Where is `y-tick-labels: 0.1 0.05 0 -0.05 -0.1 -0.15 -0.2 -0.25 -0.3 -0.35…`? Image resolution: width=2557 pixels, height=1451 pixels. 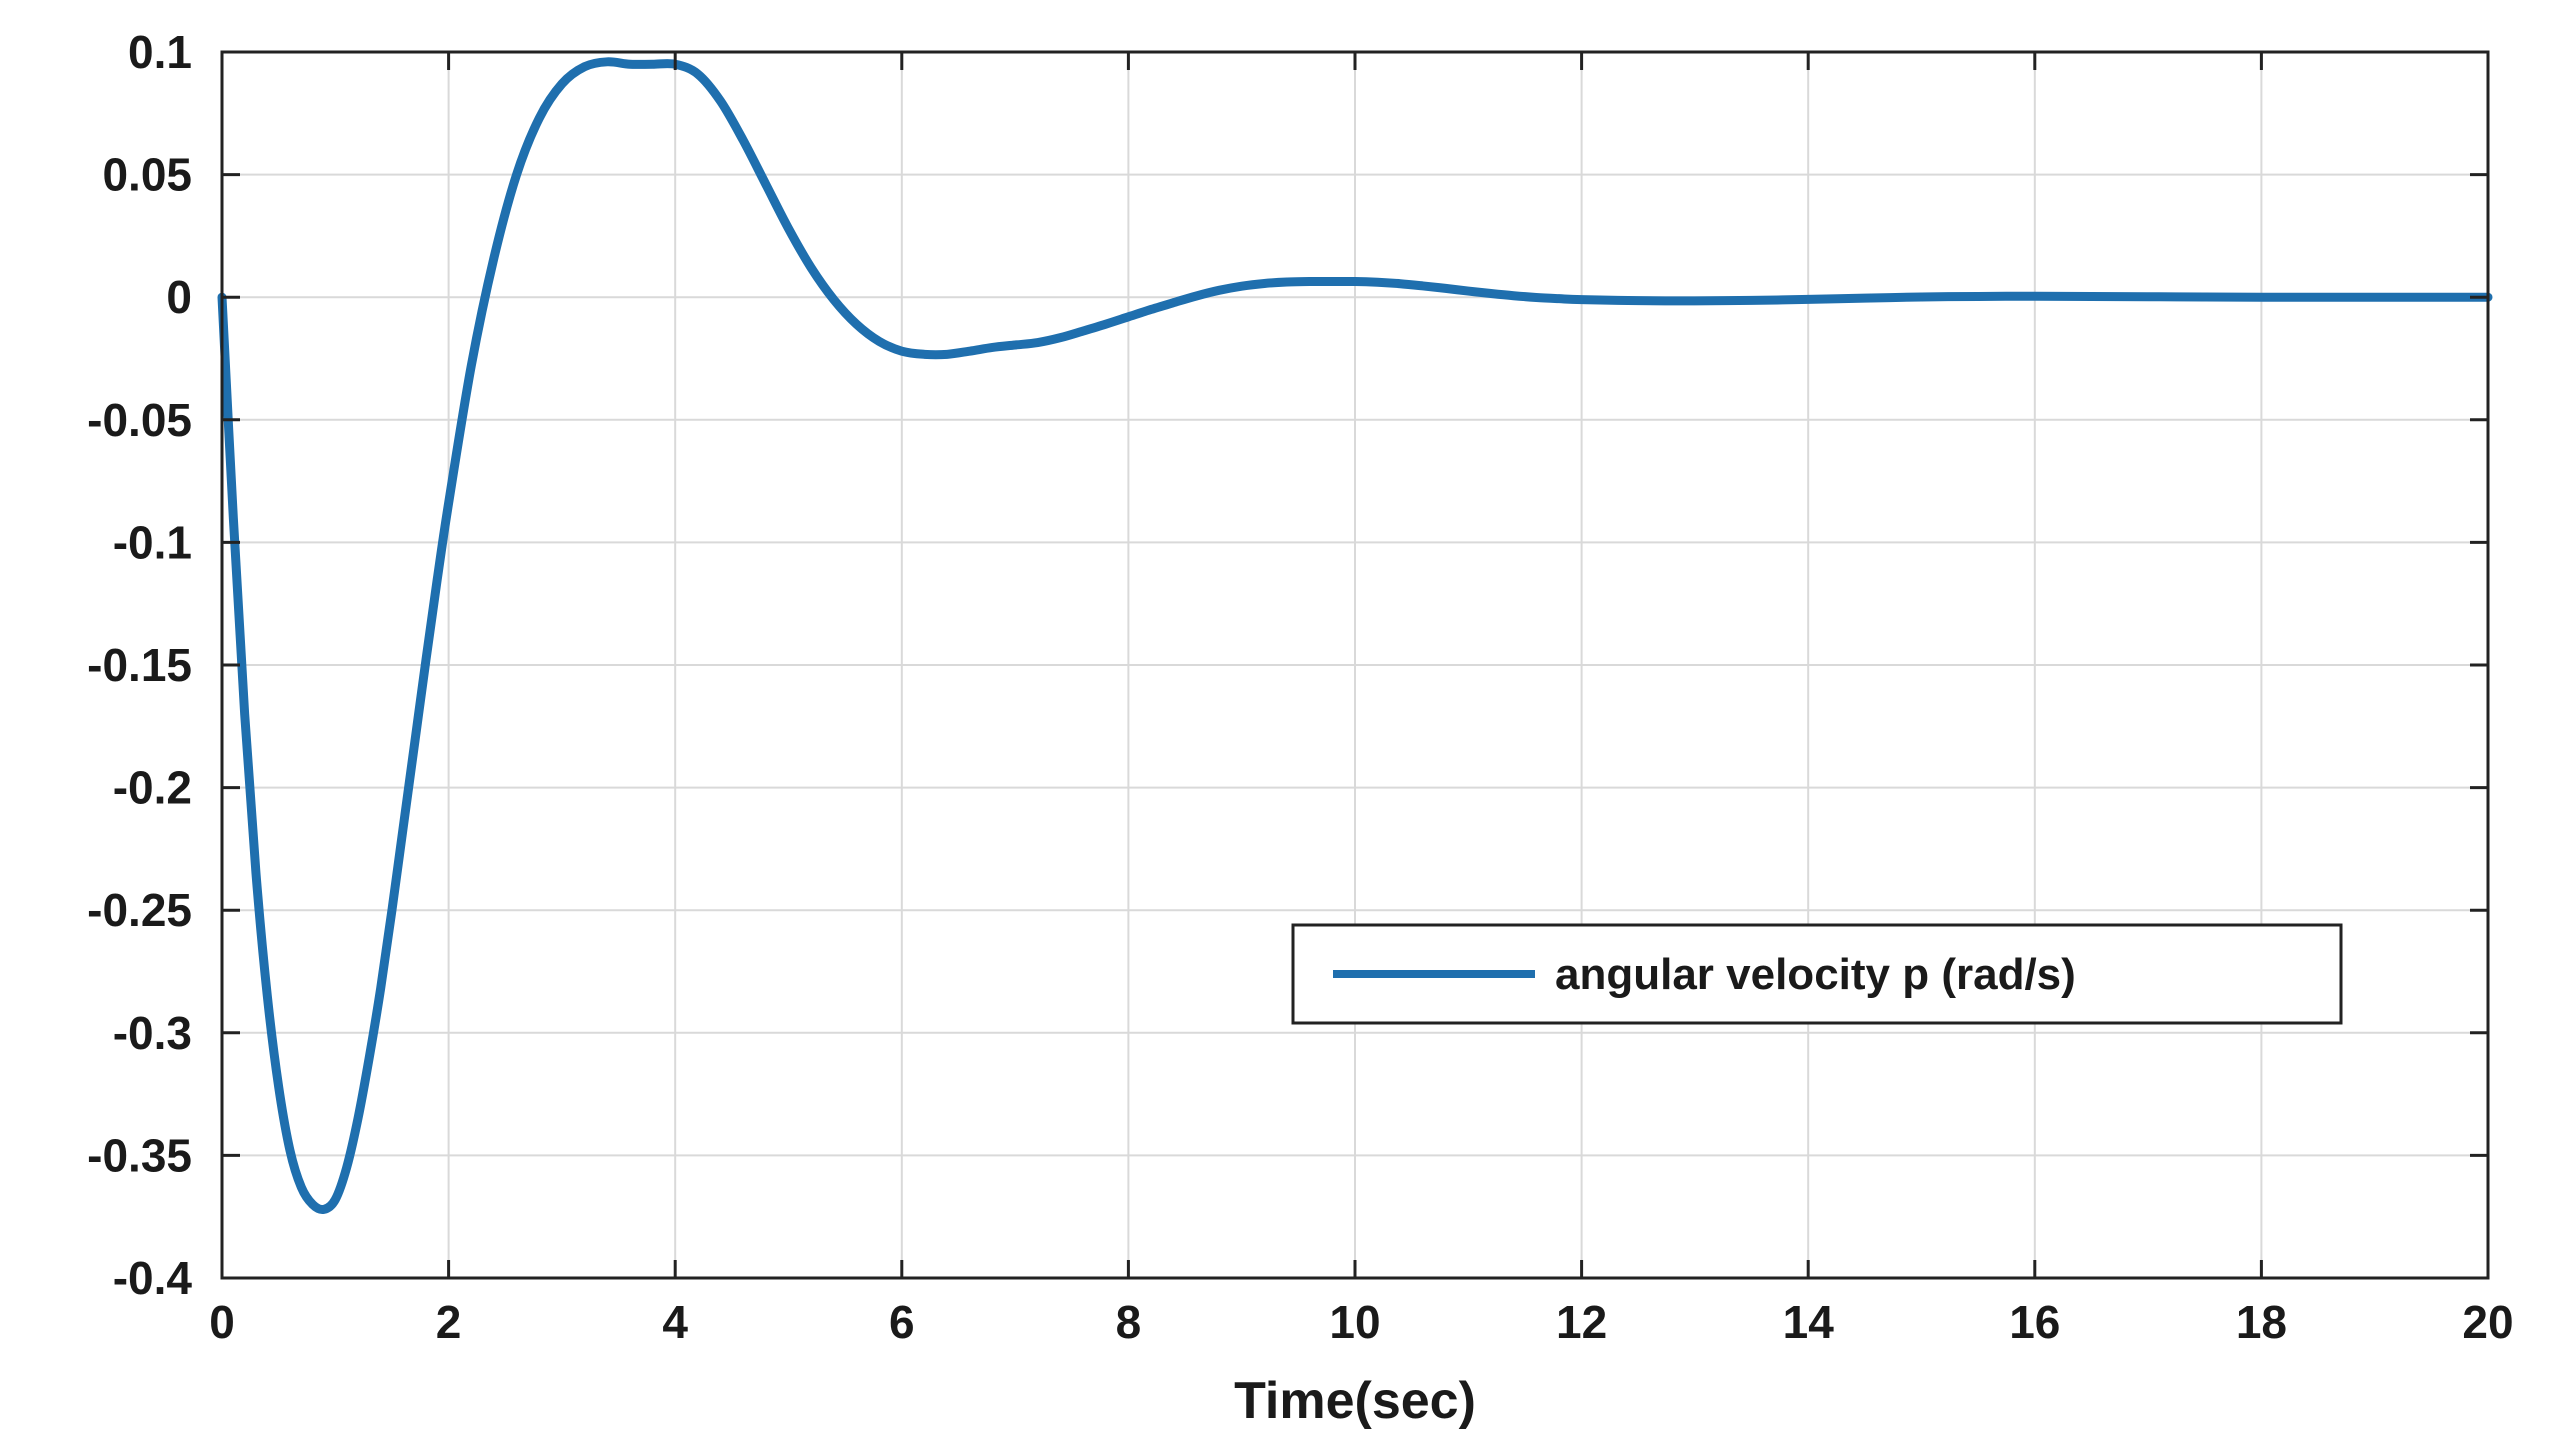
y-tick-labels: 0.1 0.05 0 -0.05 -0.1 -0.15 -0.2 -0.25 -0.3 -0.35… is located at coordinates (139, 665).